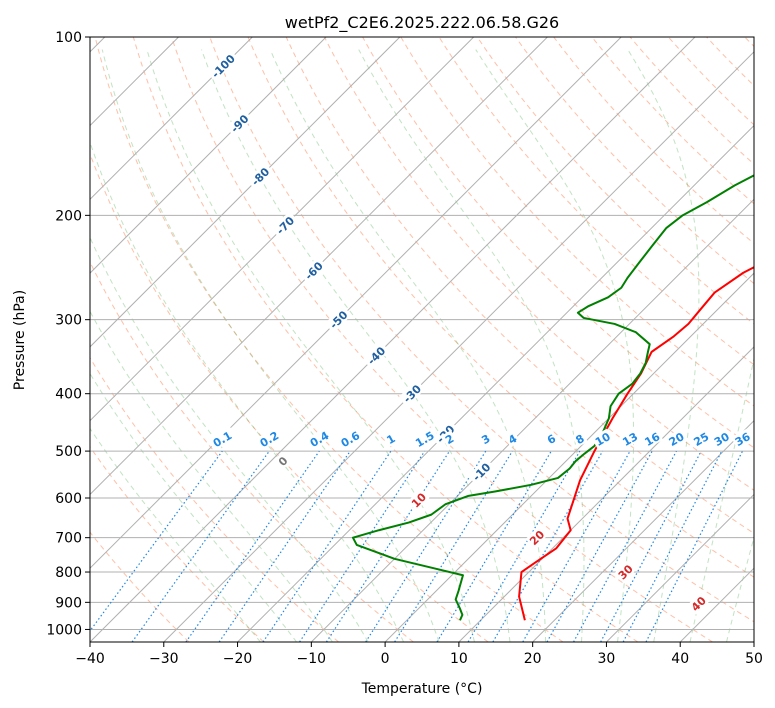 The width and height of the screenshot is (775, 708). Describe the element at coordinates (385, 659) in the screenshot. I see `x-tick-label: 0` at that location.